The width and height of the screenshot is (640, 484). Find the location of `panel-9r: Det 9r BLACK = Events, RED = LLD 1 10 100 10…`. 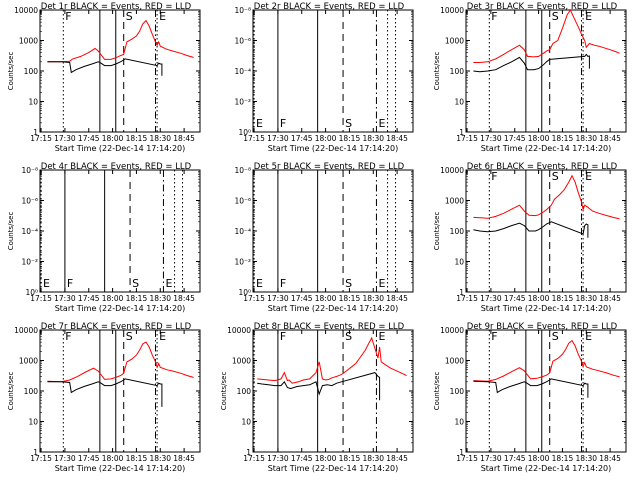

panel-9r: Det 9r BLACK = Events, RED = LLD 1 10 100 10… is located at coordinates (530, 397).